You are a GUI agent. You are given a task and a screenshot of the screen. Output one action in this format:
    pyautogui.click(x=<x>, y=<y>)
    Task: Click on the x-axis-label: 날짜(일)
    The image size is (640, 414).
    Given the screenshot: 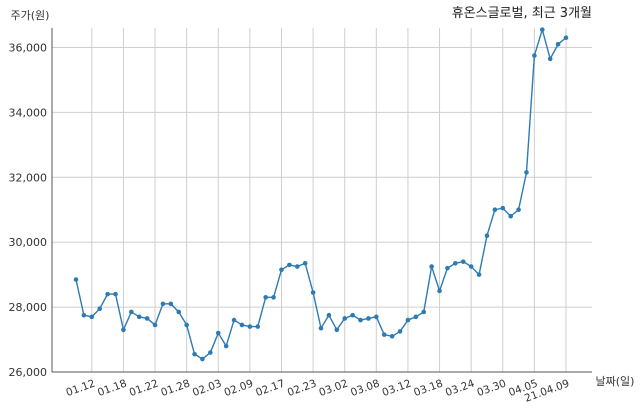 What is the action you would take?
    pyautogui.click(x=615, y=381)
    